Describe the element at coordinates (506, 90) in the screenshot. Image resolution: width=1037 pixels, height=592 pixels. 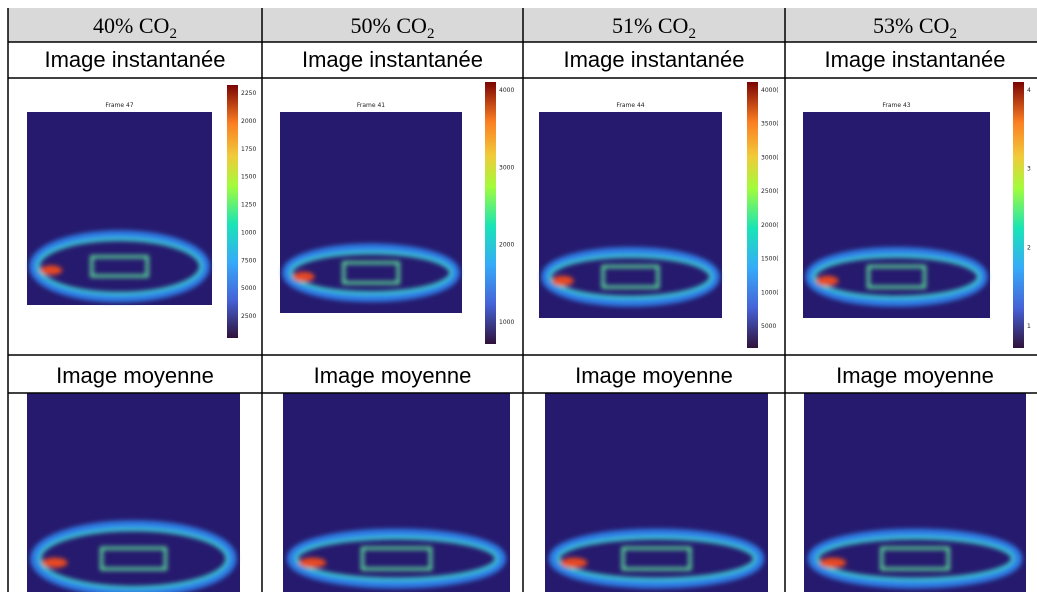
I see `colorbar-label: 4000` at that location.